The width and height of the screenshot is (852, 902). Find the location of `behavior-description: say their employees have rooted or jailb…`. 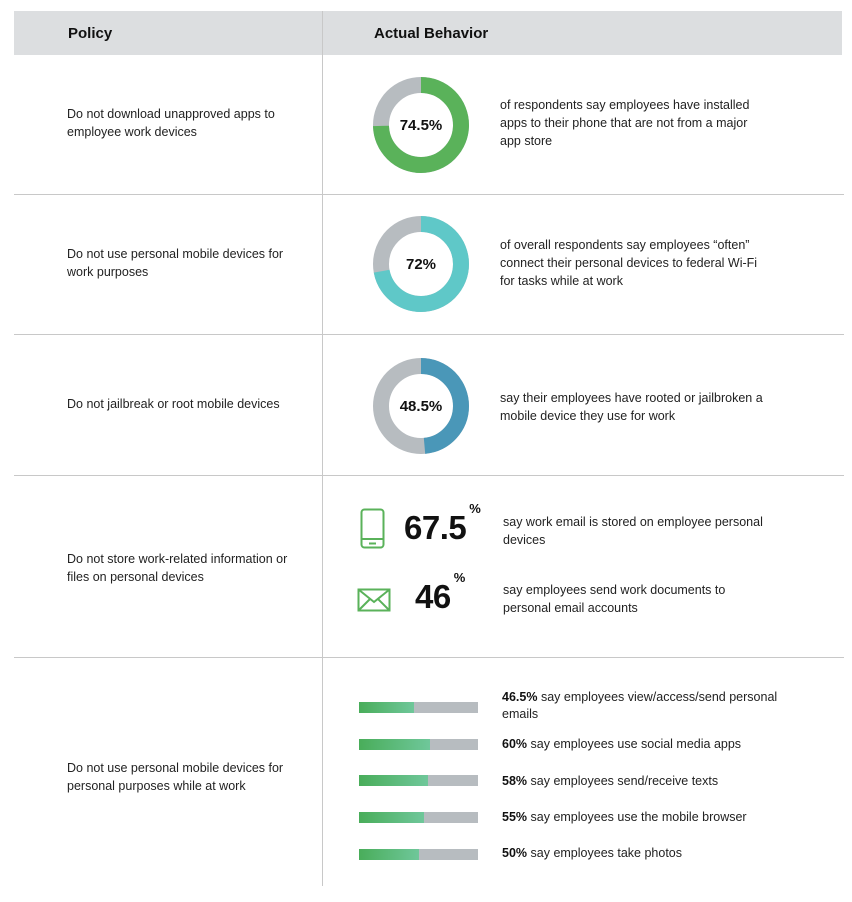

behavior-description: say their employees have rooted or jailb… is located at coordinates (631, 407).